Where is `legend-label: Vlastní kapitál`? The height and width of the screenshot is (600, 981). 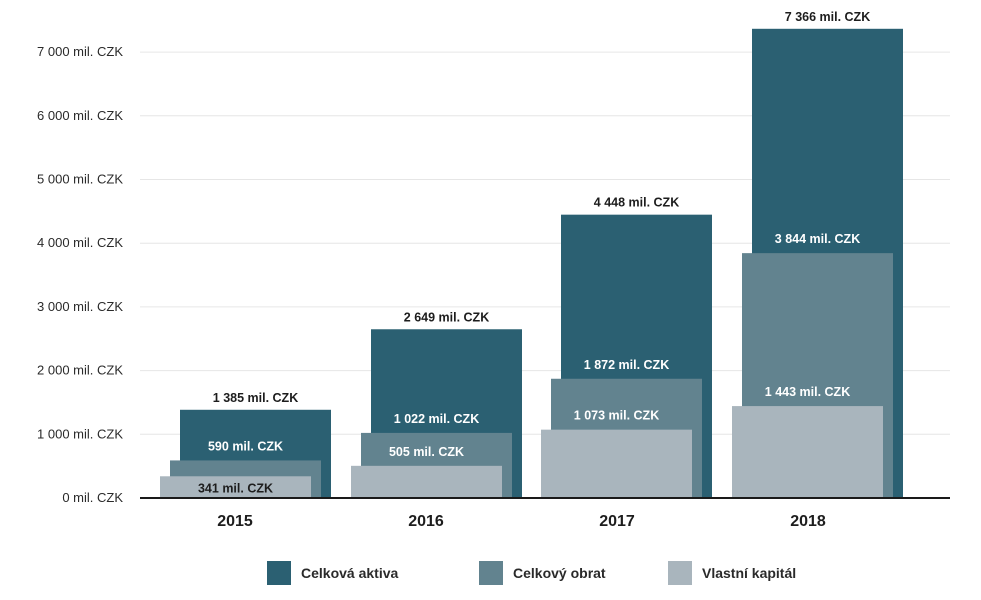
legend-label: Vlastní kapitál is located at coordinates (749, 573).